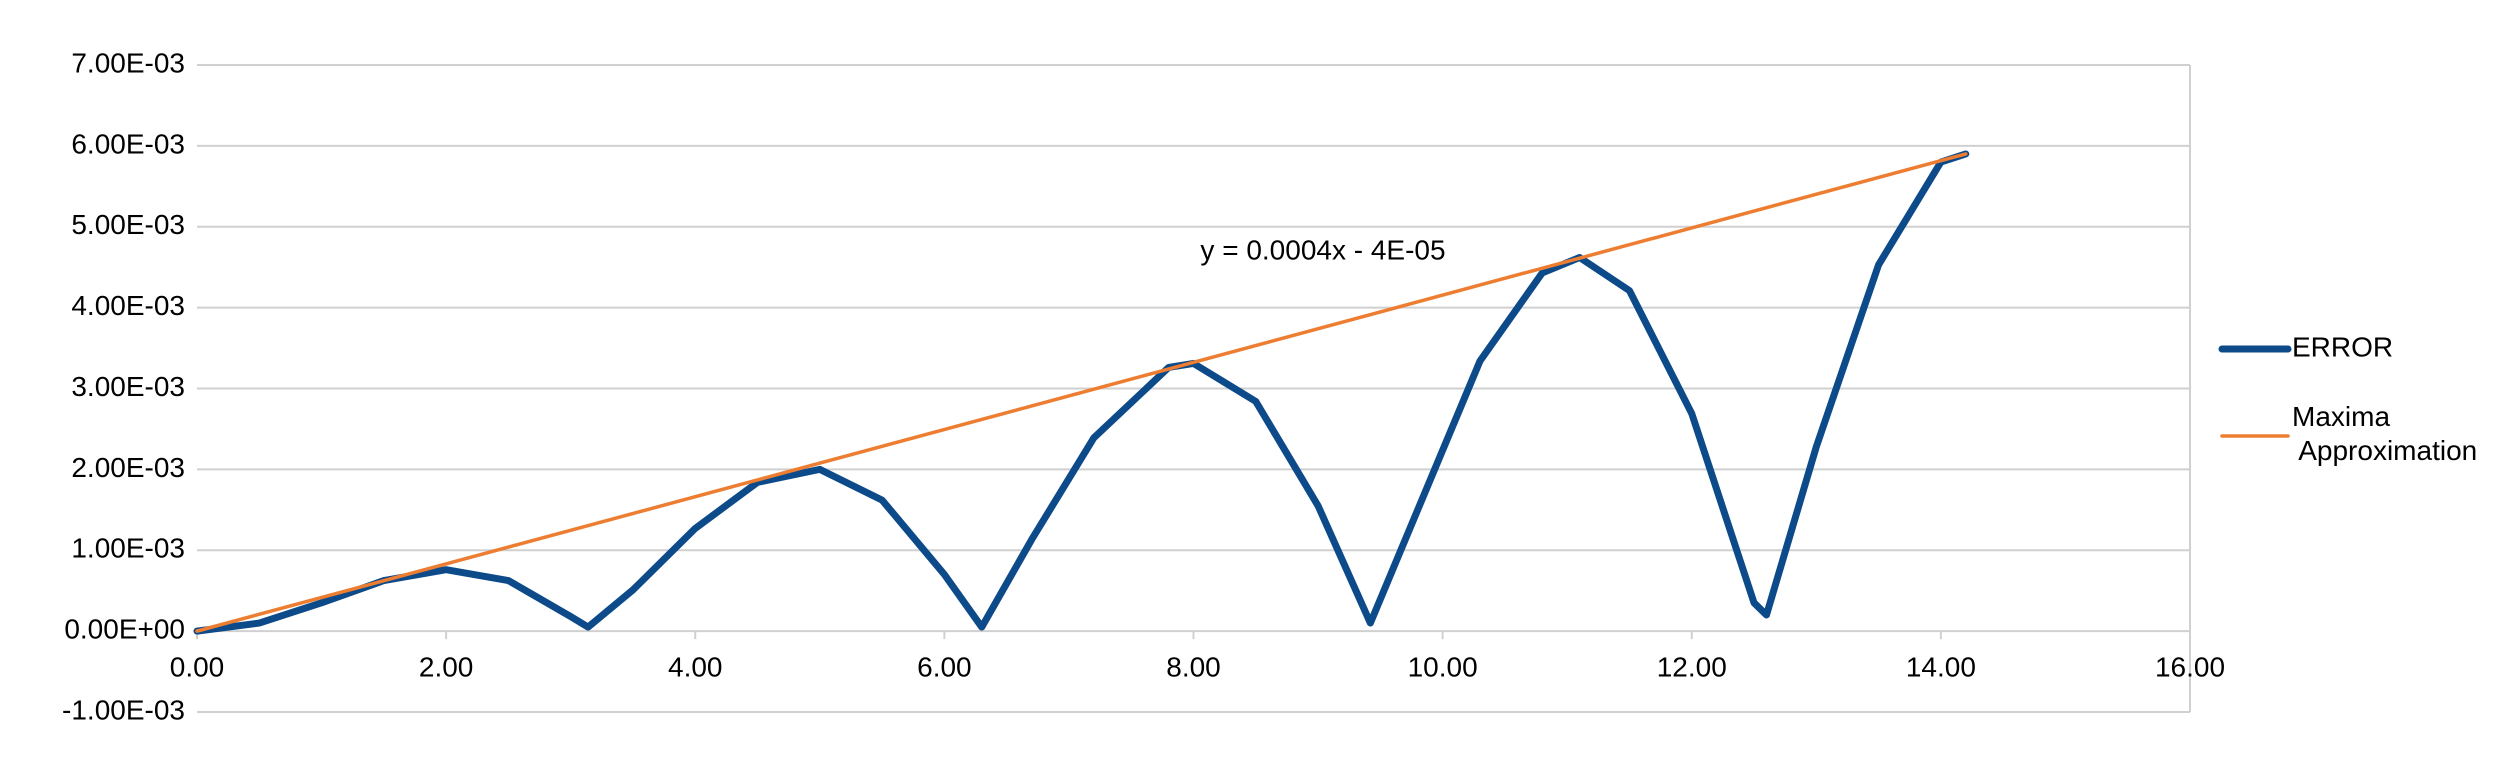  I want to click on x-tick-label: 10.00, so click(1443, 667).